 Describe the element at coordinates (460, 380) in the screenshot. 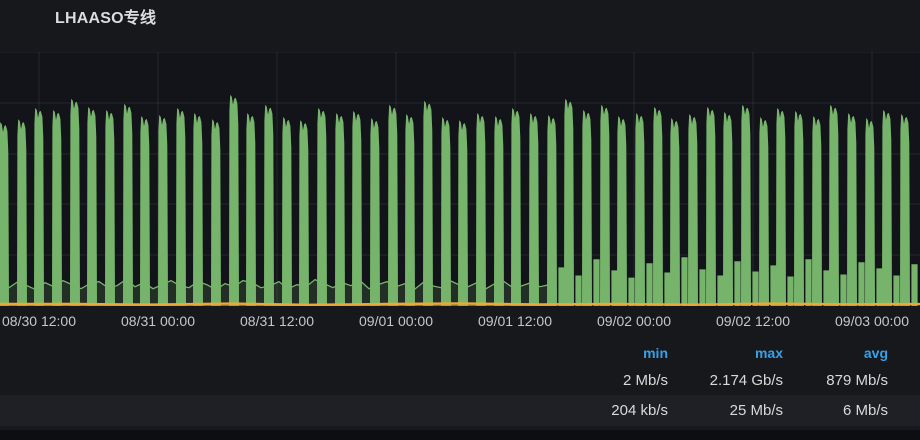

I see `legend-row-series-1: 2 Mb/s 2.174 Gb/s 879 Mb/s` at that location.